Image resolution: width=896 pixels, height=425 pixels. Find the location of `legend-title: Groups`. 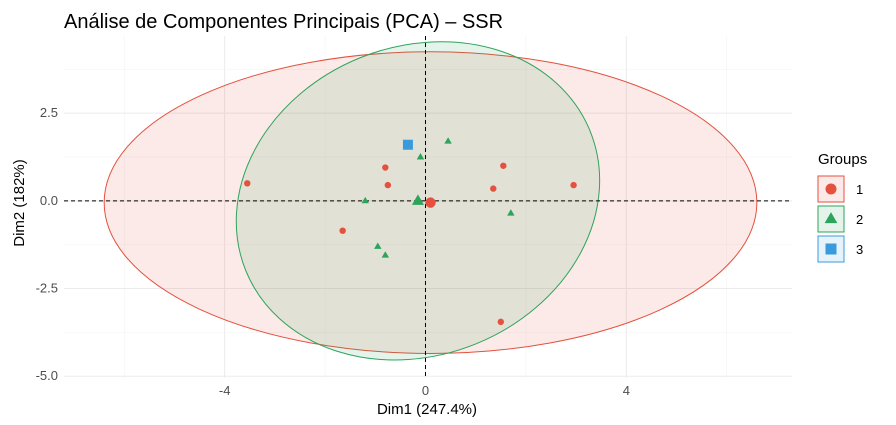

legend-title: Groups is located at coordinates (842, 159).